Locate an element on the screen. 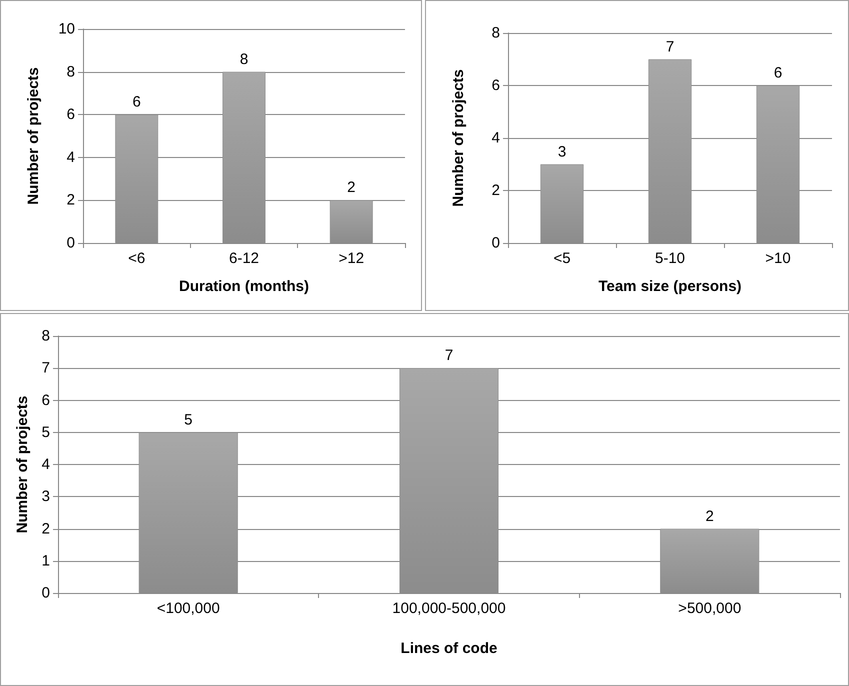  y-tick-label: 3 is located at coordinates (46, 497).